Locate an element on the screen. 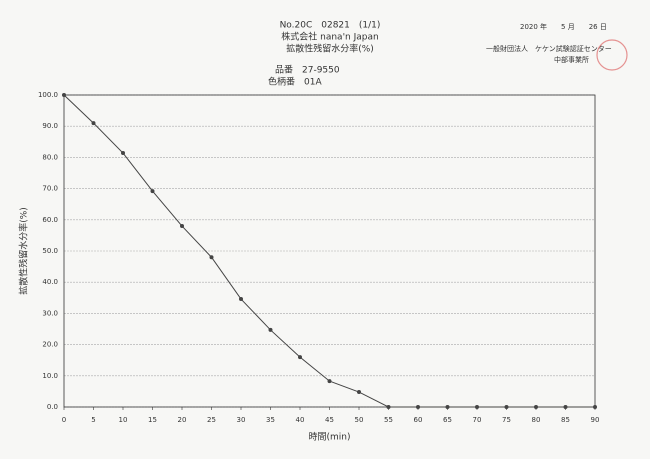  y-tick-label: 80.0 is located at coordinates (50, 157).